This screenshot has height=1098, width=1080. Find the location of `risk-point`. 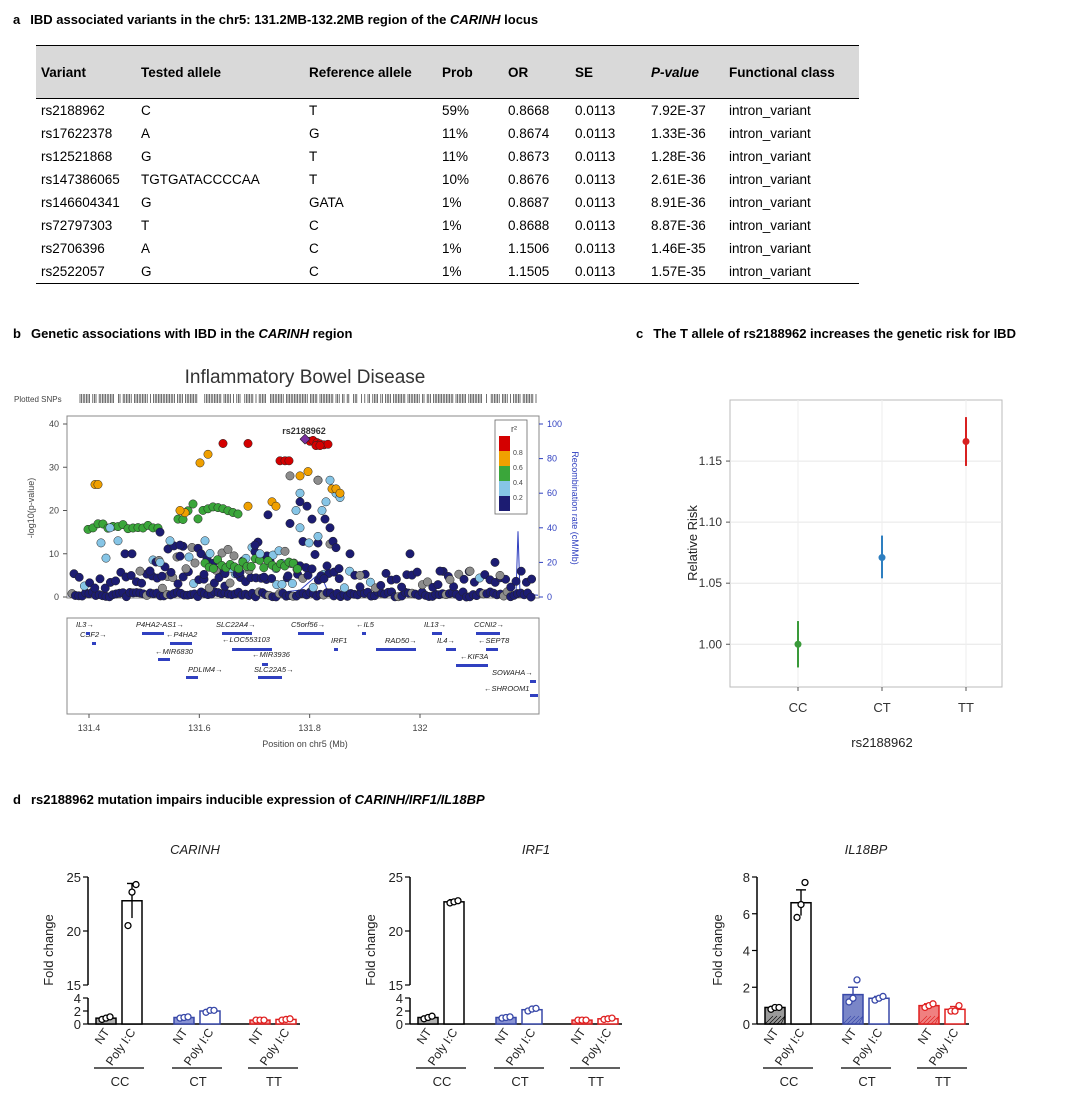

risk-point is located at coordinates (966, 442).